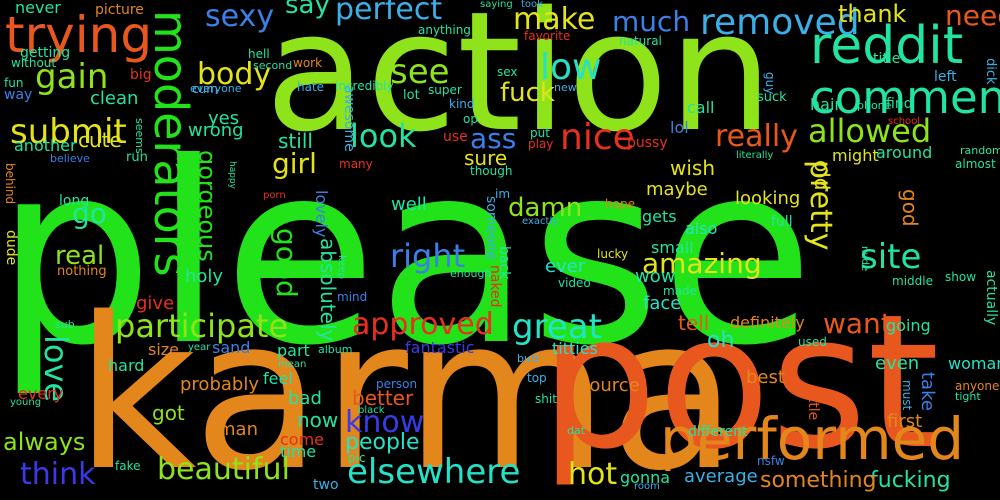 The width and height of the screenshot is (1000, 500). What do you see at coordinates (295, 141) in the screenshot?
I see `word-still: still` at bounding box center [295, 141].